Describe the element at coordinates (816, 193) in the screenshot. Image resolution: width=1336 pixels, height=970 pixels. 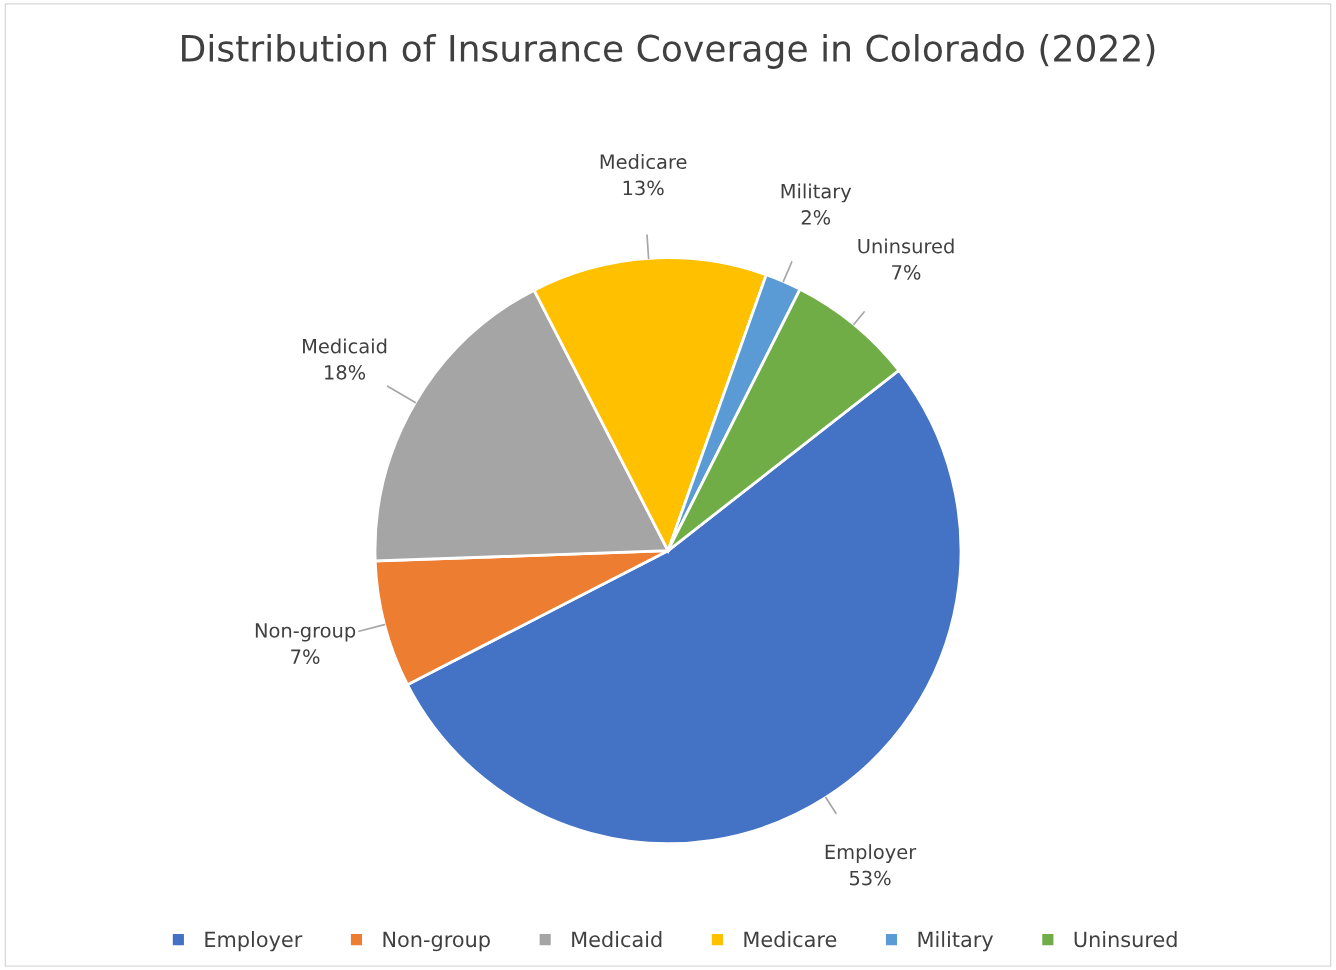
I see `slice-label: Military` at that location.